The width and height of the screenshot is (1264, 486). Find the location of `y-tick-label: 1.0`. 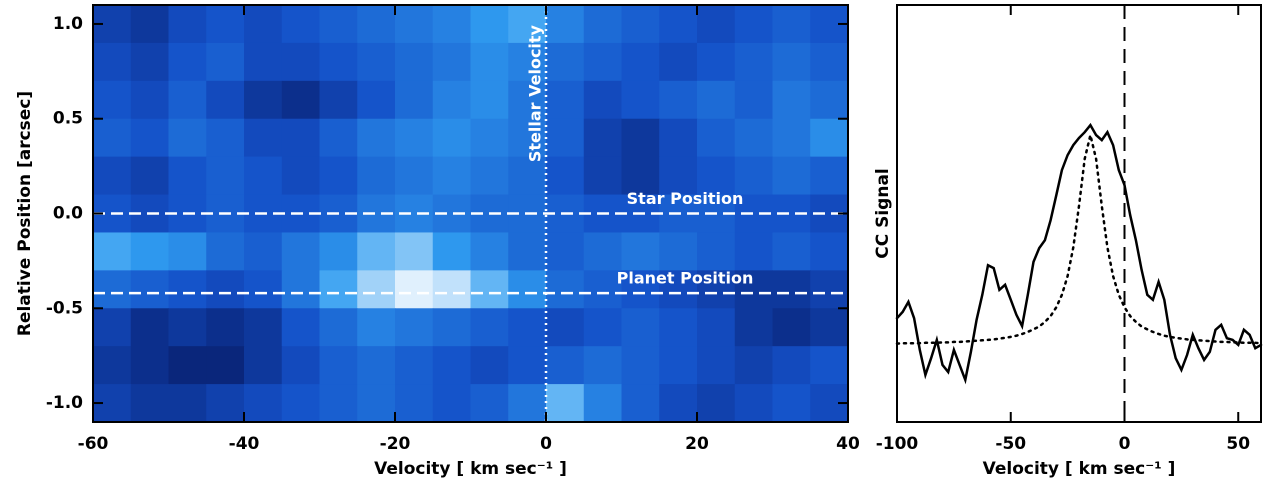

y-tick-label: 1.0 is located at coordinates (68, 24).